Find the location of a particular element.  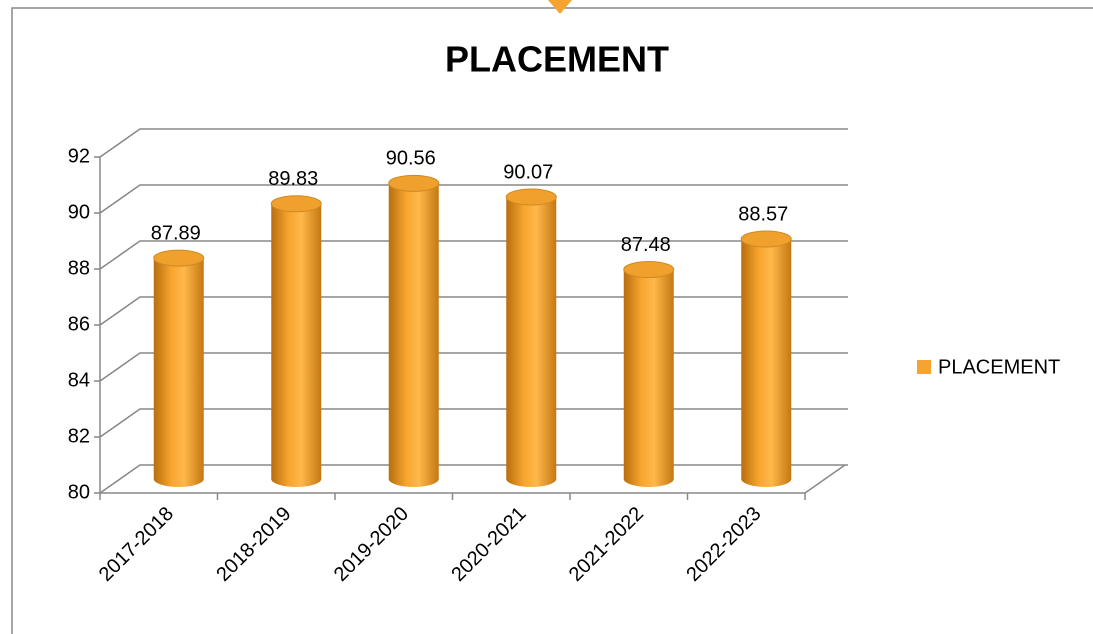

y-tick-label: 80 is located at coordinates (79, 492).